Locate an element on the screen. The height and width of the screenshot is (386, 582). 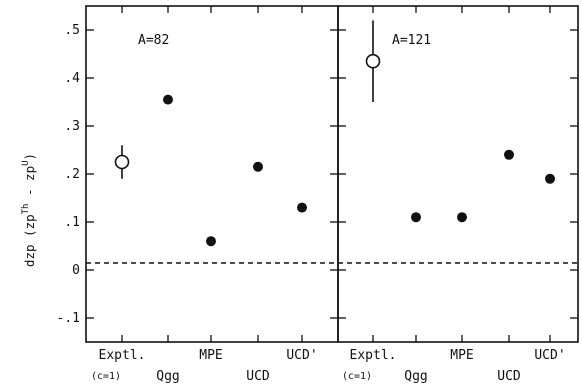
panel-a121-label: A=121 is located at coordinates (411, 40).